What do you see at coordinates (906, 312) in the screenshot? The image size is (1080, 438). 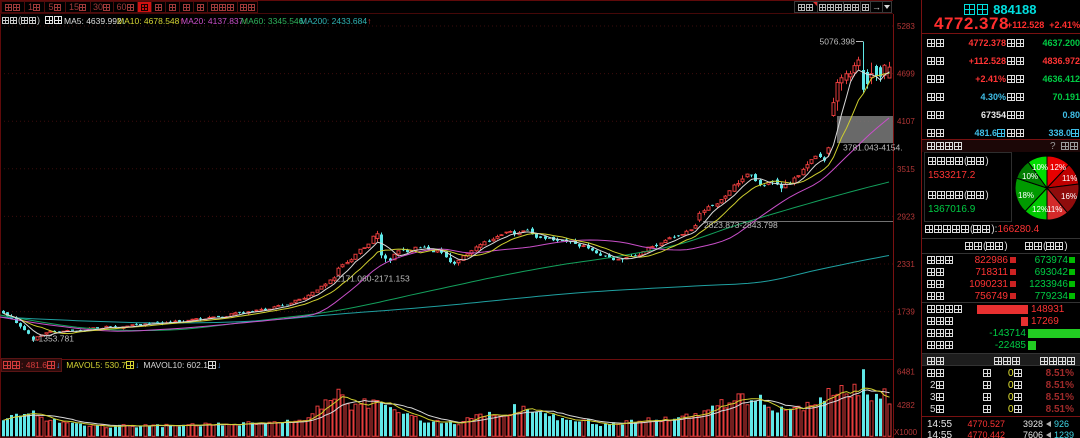 I see `svg-text: 1739` at bounding box center [906, 312].